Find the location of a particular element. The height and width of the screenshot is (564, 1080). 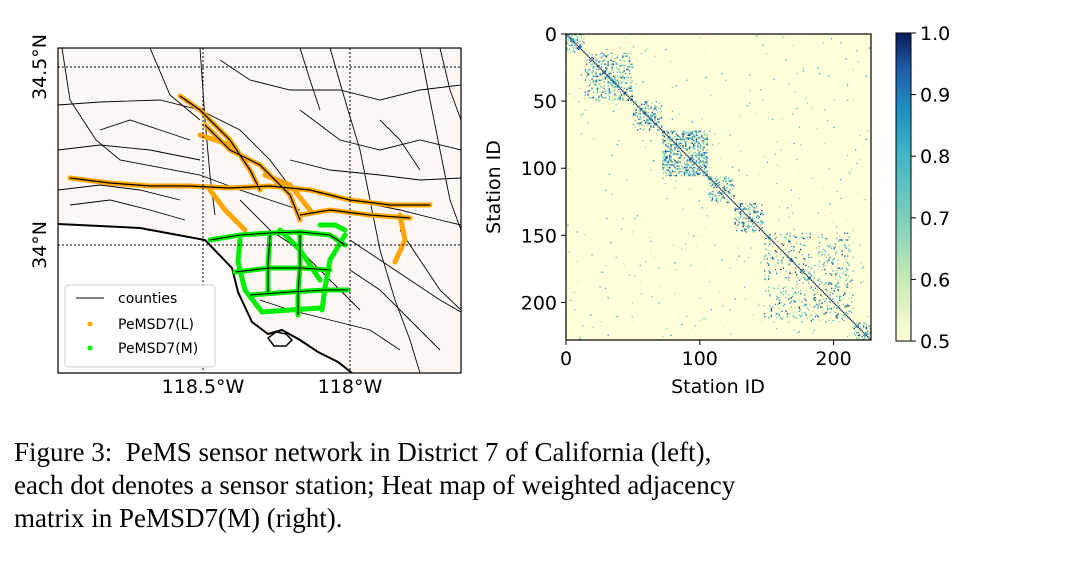

legend-pemsd7-l-marker is located at coordinates (90, 324).